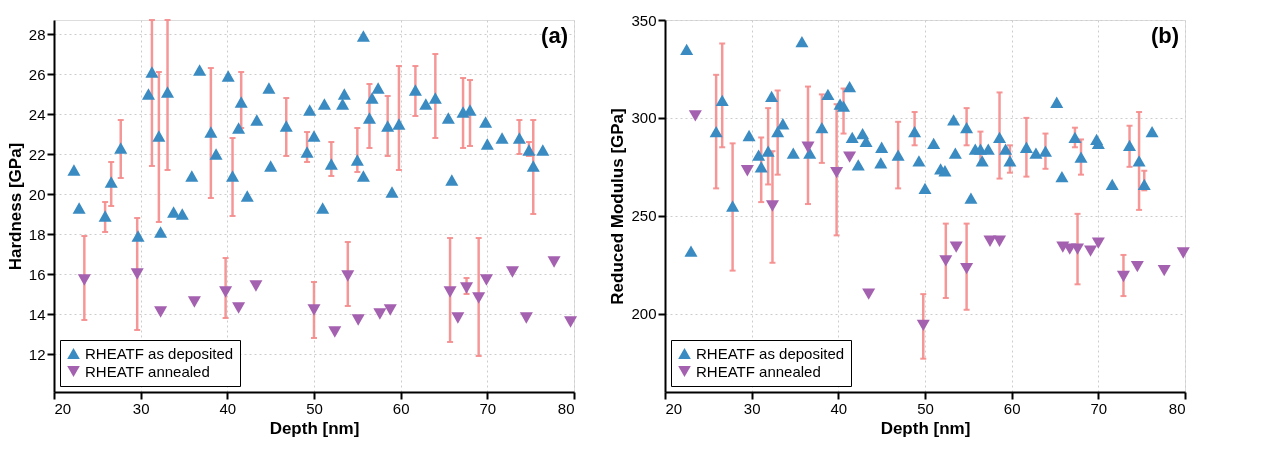 This screenshot has width=1287, height=457. What do you see at coordinates (37, 354) in the screenshot?
I see `y-tick-label: 12` at bounding box center [37, 354].